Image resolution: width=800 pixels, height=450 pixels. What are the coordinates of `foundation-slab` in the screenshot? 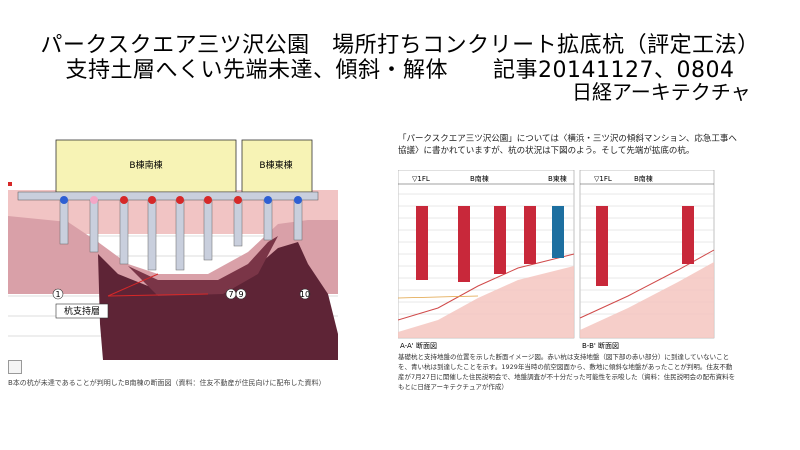 It's located at (168, 196).